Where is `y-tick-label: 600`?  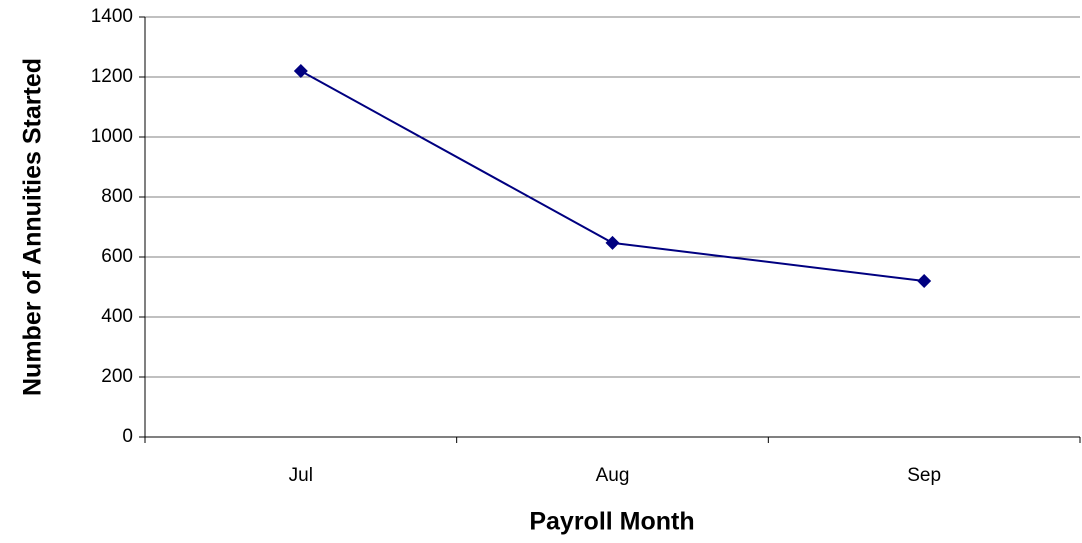
y-tick-label: 600 is located at coordinates (117, 256).